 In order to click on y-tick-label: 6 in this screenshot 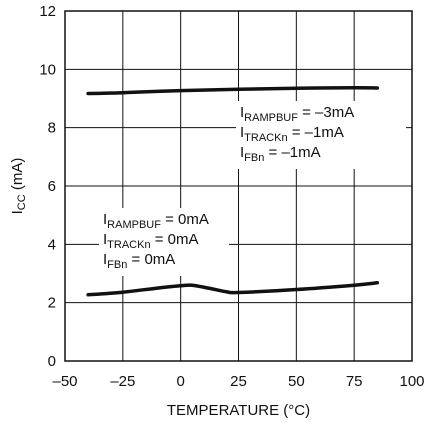, I will do `click(52, 186)`.